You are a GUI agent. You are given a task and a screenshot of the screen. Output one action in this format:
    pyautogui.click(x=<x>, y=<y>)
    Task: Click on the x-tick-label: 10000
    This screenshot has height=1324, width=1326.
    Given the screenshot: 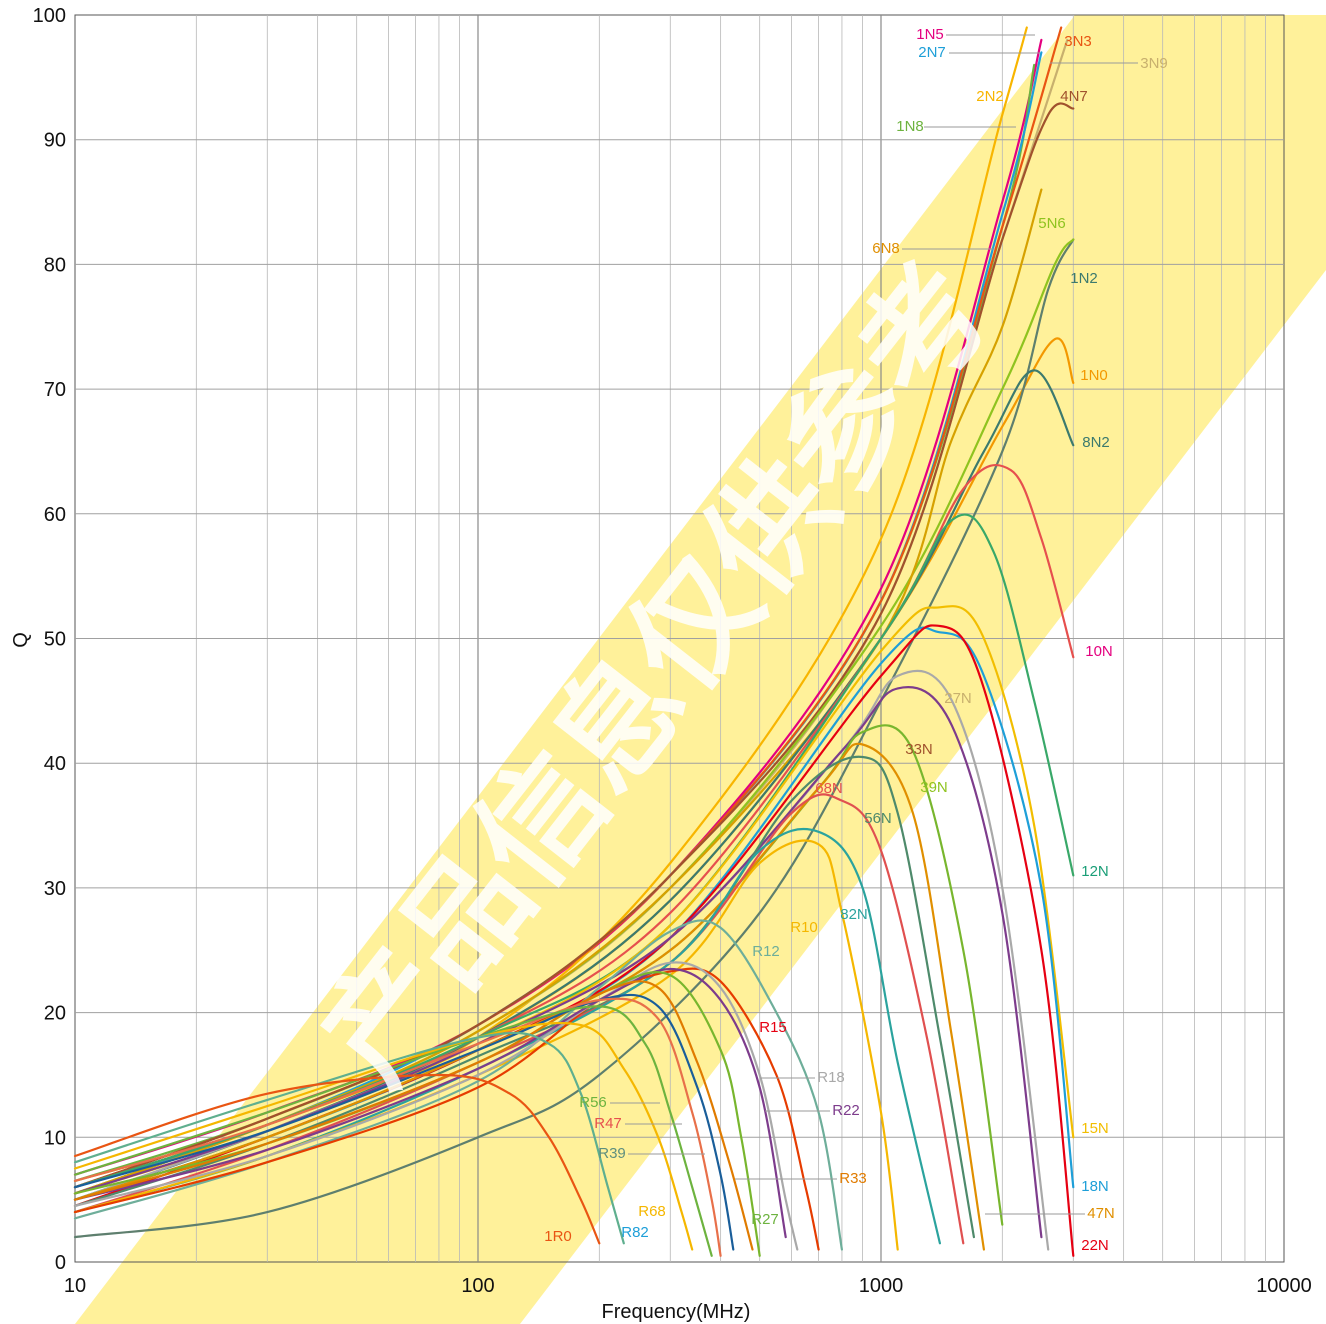 What is the action you would take?
    pyautogui.click(x=1284, y=1286)
    